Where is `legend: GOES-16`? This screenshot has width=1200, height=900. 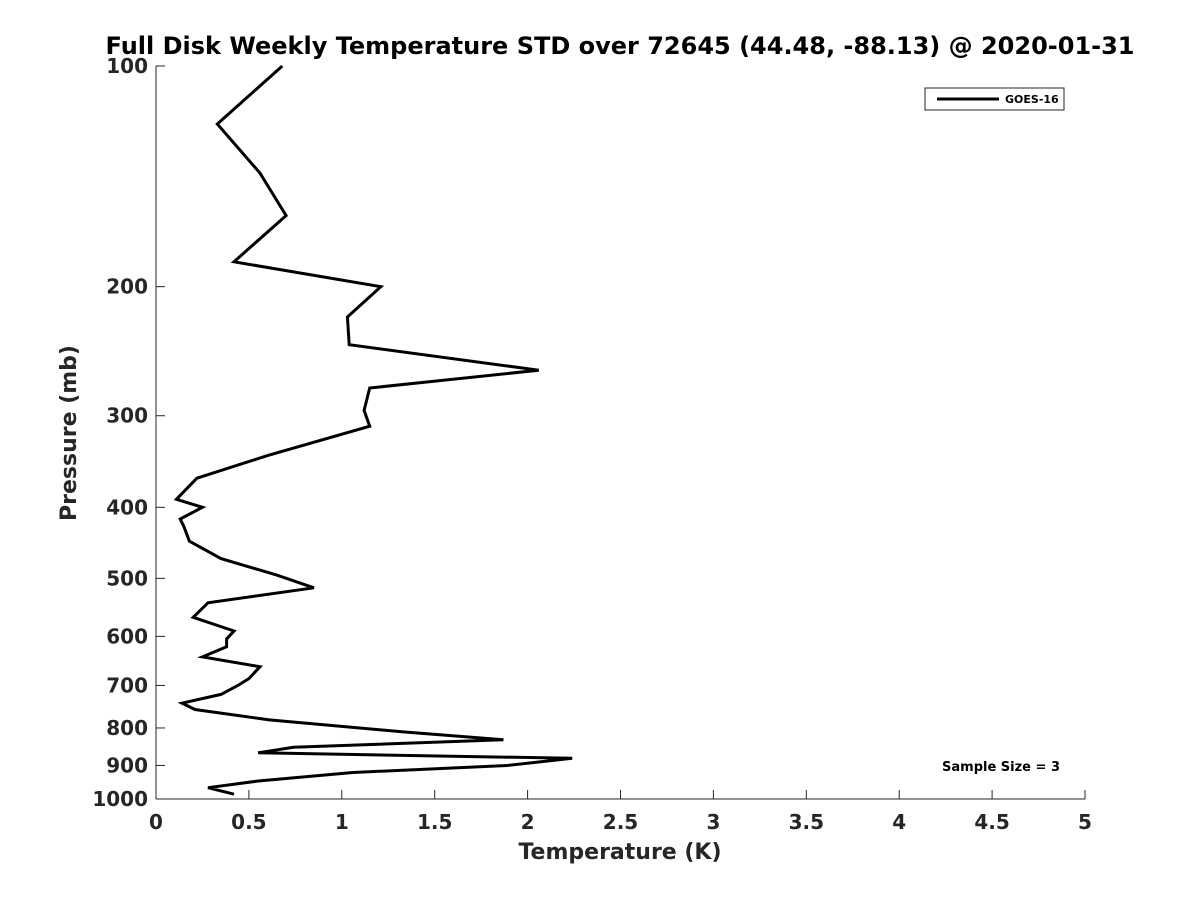
legend: GOES-16 is located at coordinates (994, 99).